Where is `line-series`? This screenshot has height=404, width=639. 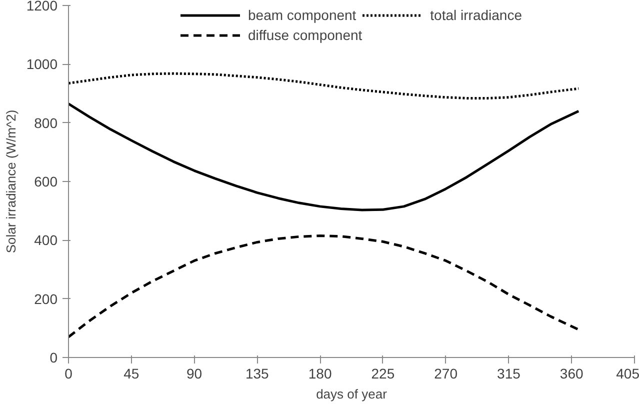
line-series is located at coordinates (324, 86).